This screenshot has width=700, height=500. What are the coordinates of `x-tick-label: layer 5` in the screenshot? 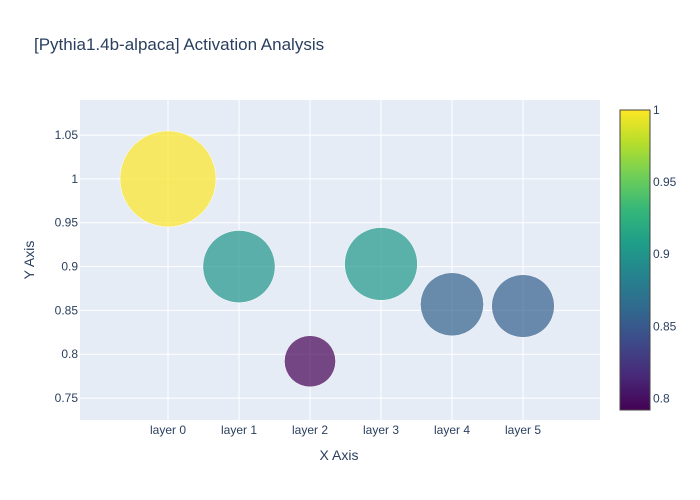 It's located at (523, 430).